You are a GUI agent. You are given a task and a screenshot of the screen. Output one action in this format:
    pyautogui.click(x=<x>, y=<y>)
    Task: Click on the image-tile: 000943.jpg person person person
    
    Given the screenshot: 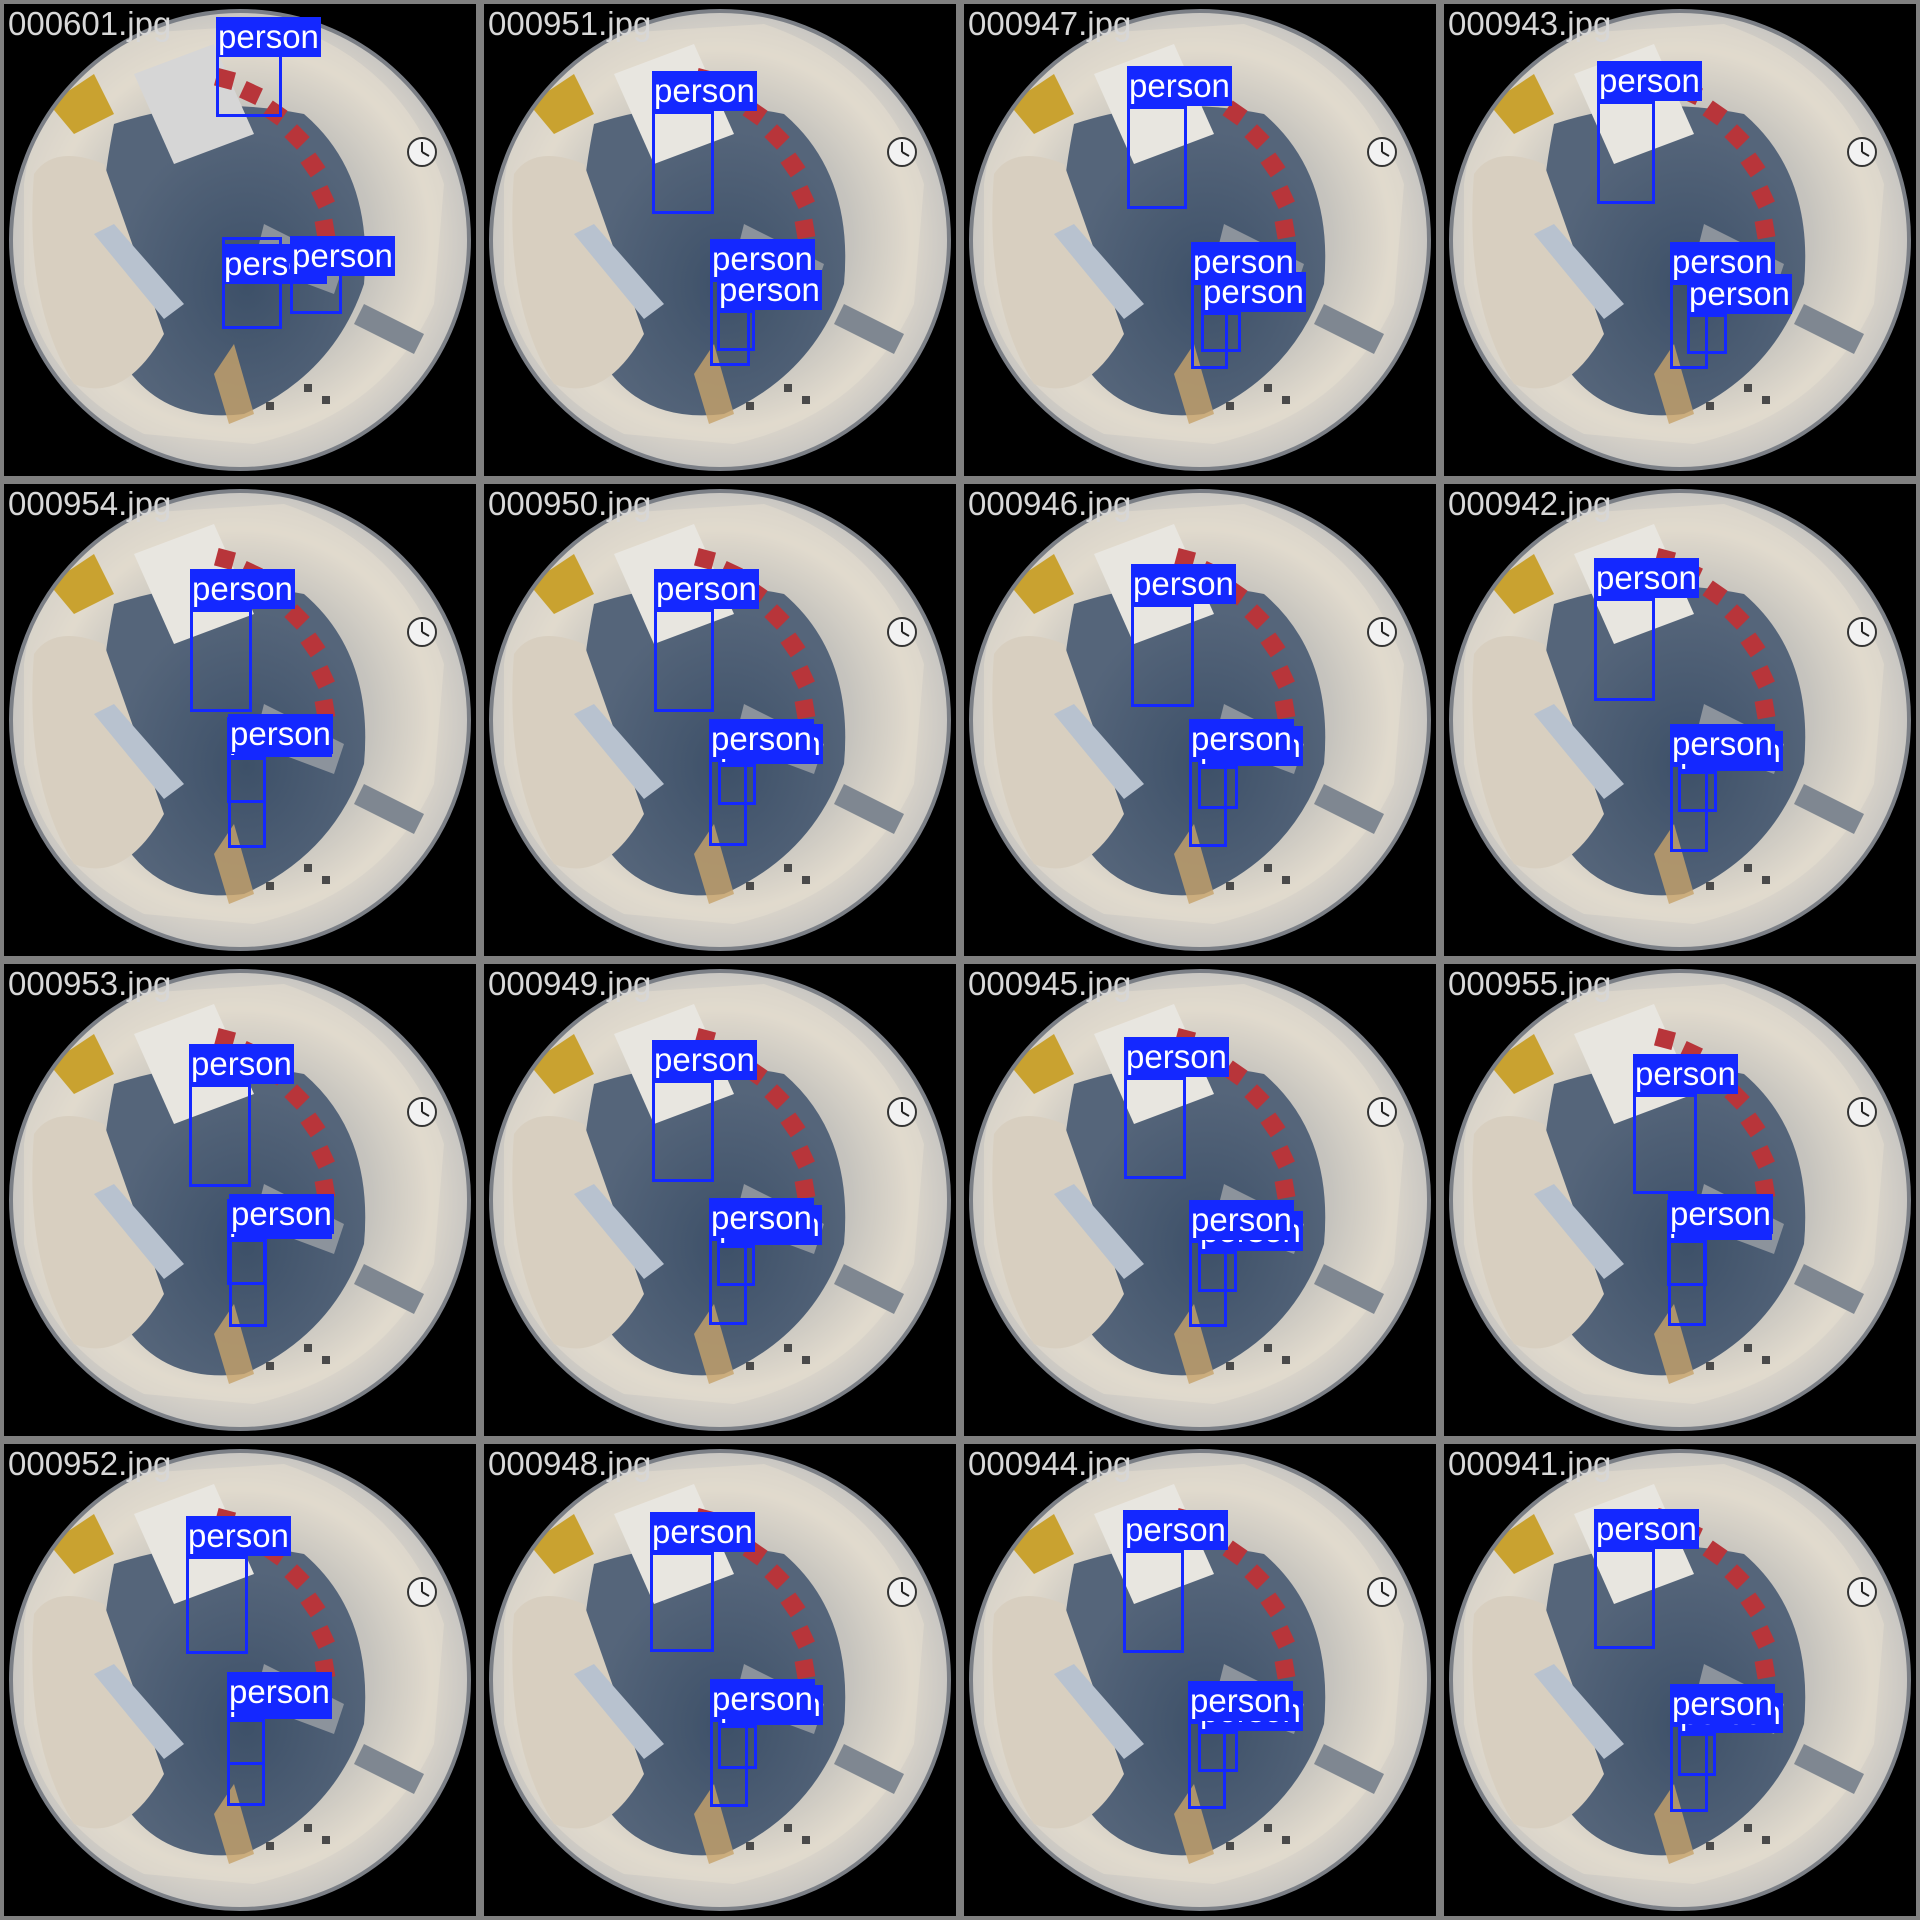 What is the action you would take?
    pyautogui.click(x=1680, y=240)
    